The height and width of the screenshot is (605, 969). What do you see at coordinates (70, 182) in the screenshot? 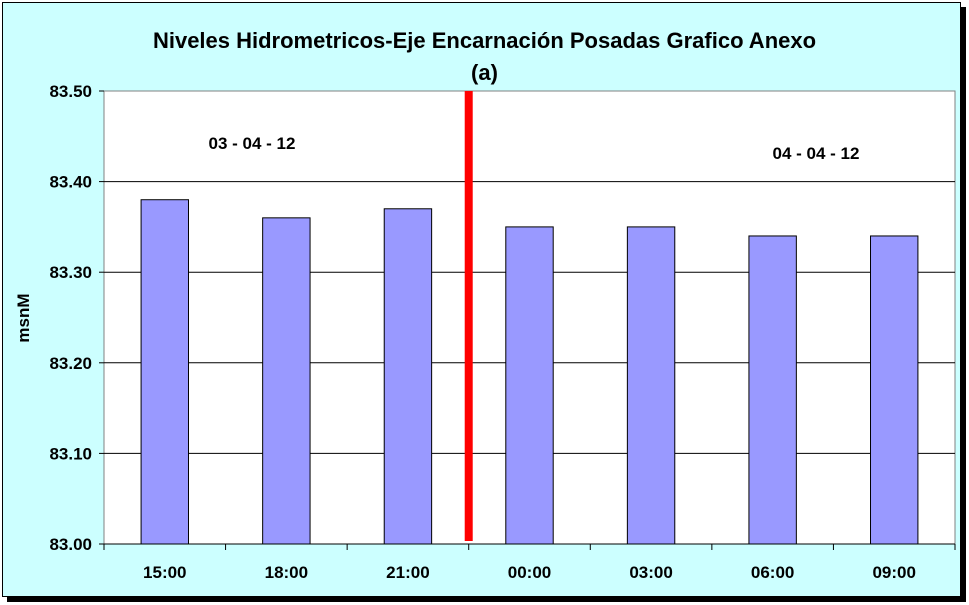
I see `y-tick-label: 83.40` at bounding box center [70, 182].